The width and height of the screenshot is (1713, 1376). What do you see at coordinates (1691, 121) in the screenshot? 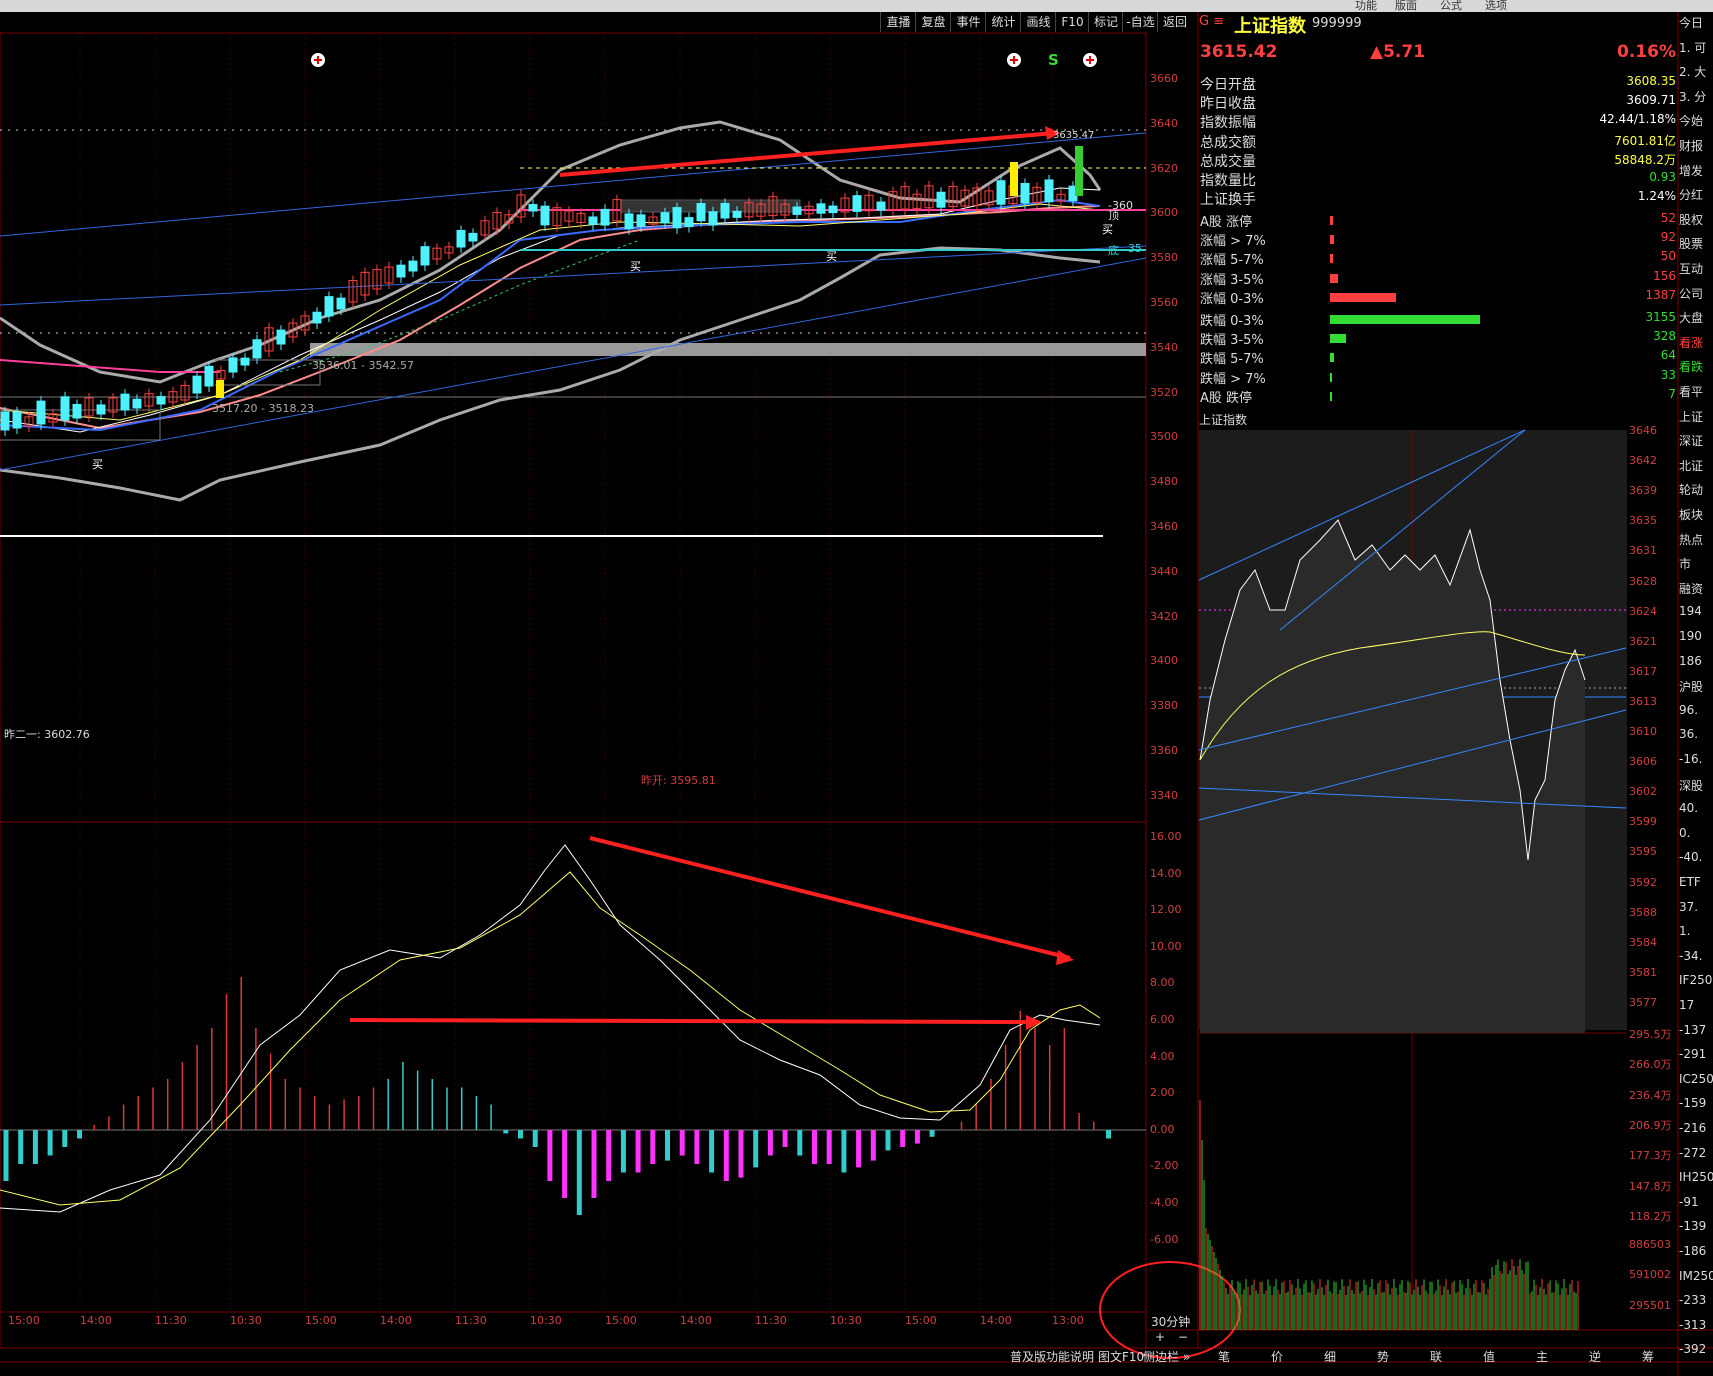
I see `sidebar-item: 今始` at bounding box center [1691, 121].